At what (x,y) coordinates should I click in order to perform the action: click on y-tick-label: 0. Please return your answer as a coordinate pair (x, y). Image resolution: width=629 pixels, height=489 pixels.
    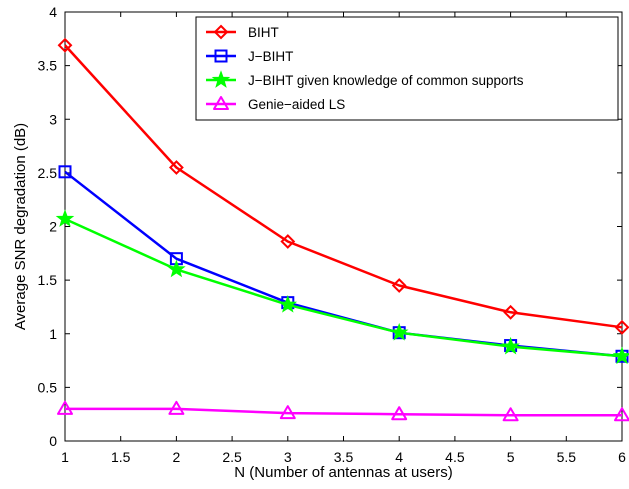
    Looking at the image, I should click on (53, 441).